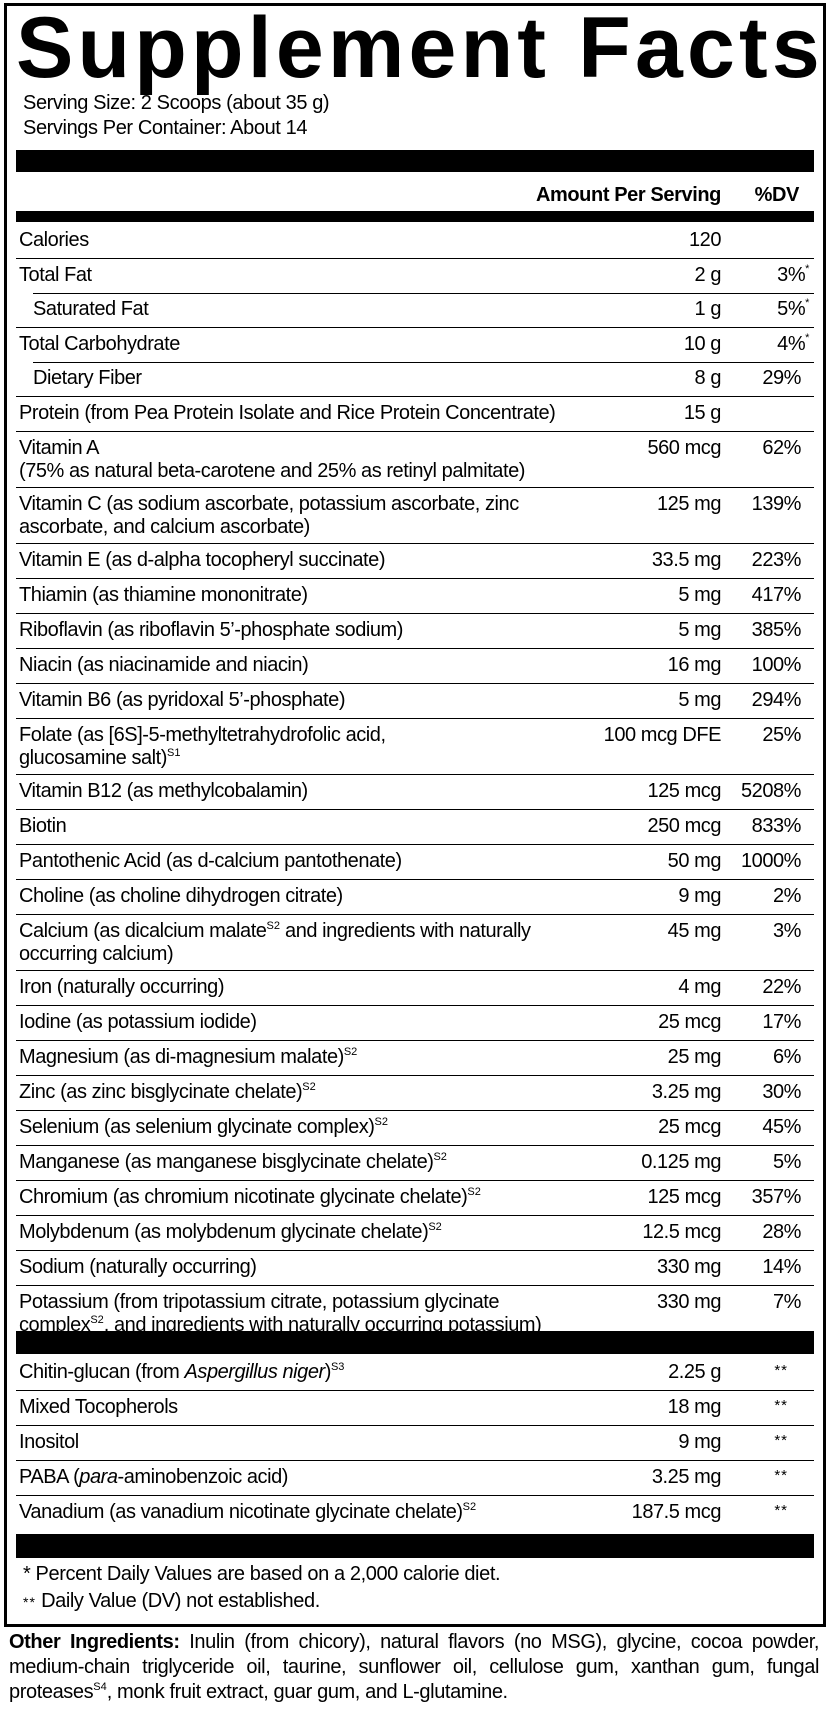 This screenshot has height=1720, width=831. I want to click on nutrient-dv: 5%, so click(786, 1162).